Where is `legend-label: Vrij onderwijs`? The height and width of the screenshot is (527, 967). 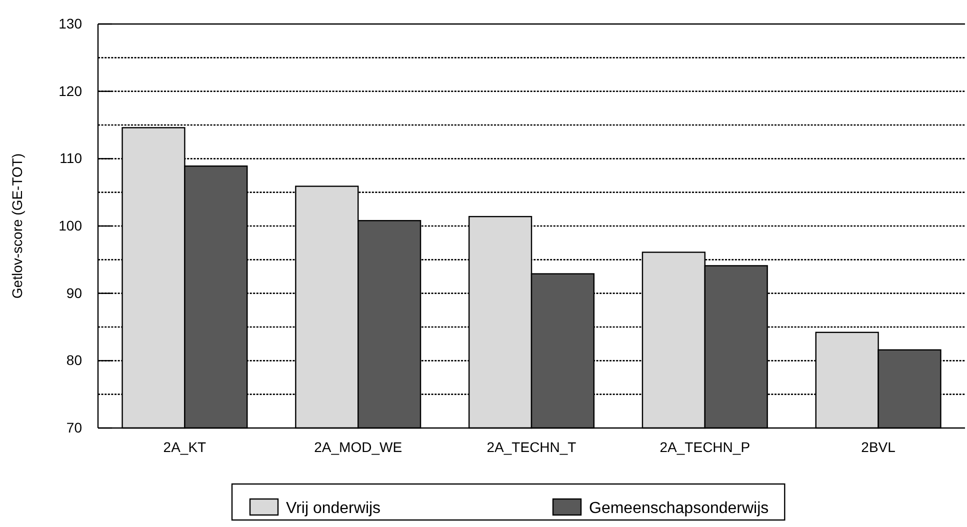
legend-label: Vrij onderwijs is located at coordinates (333, 508).